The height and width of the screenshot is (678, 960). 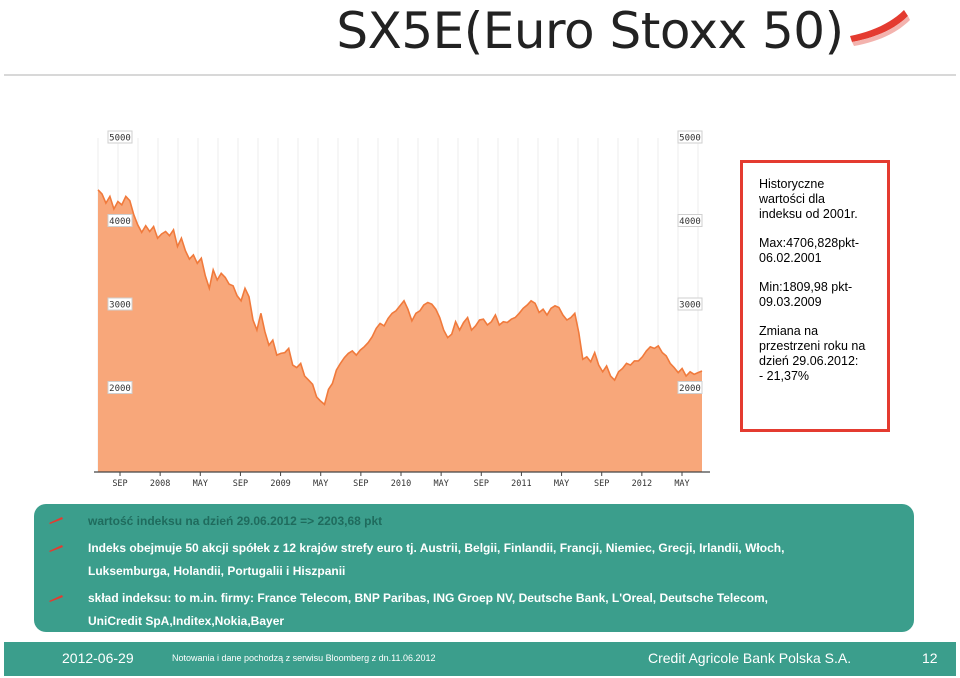 I want to click on footer-page-number: 12, so click(x=930, y=658).